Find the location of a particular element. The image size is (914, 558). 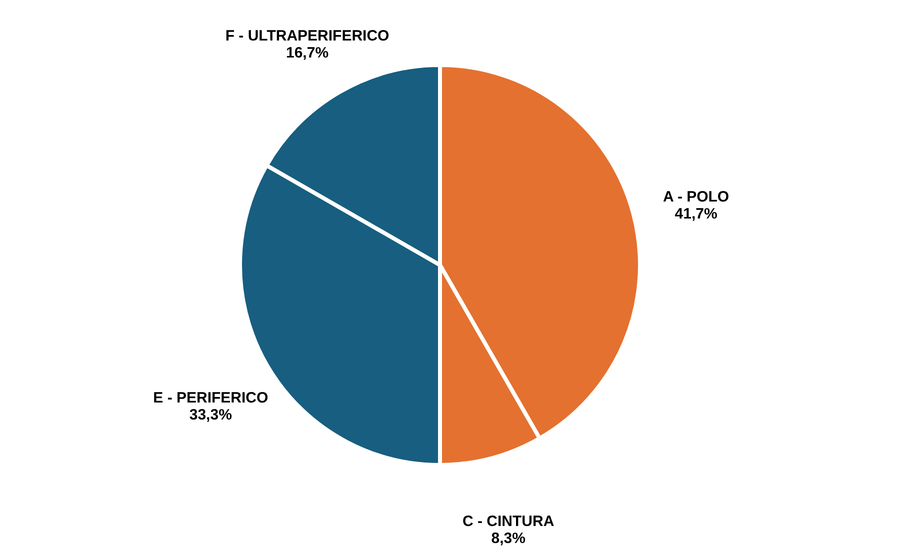

slice-label: F - ULTRAPERIFERICO is located at coordinates (307, 36).